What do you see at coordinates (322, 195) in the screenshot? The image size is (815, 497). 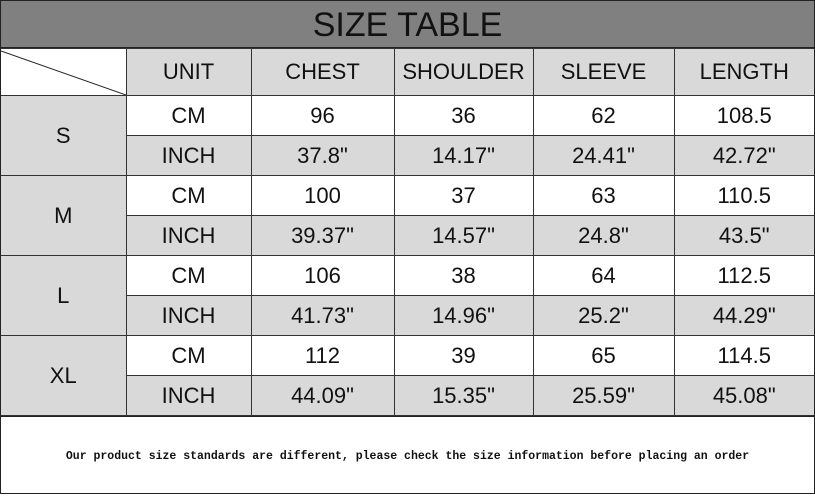 I see `value-cell: 100` at bounding box center [322, 195].